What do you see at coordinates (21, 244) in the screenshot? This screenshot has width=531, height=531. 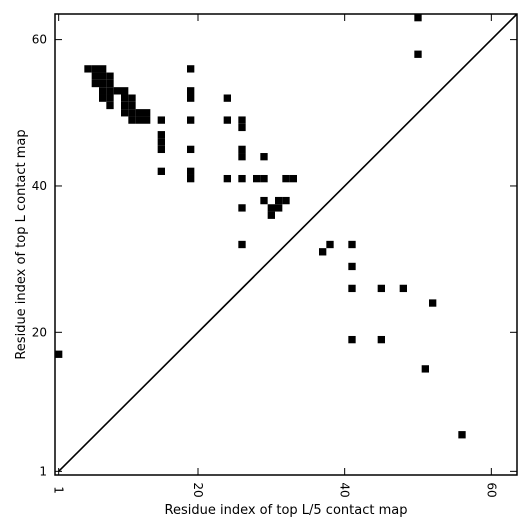 I see `y-axis-label: Residue index of top L contact map` at bounding box center [21, 244].